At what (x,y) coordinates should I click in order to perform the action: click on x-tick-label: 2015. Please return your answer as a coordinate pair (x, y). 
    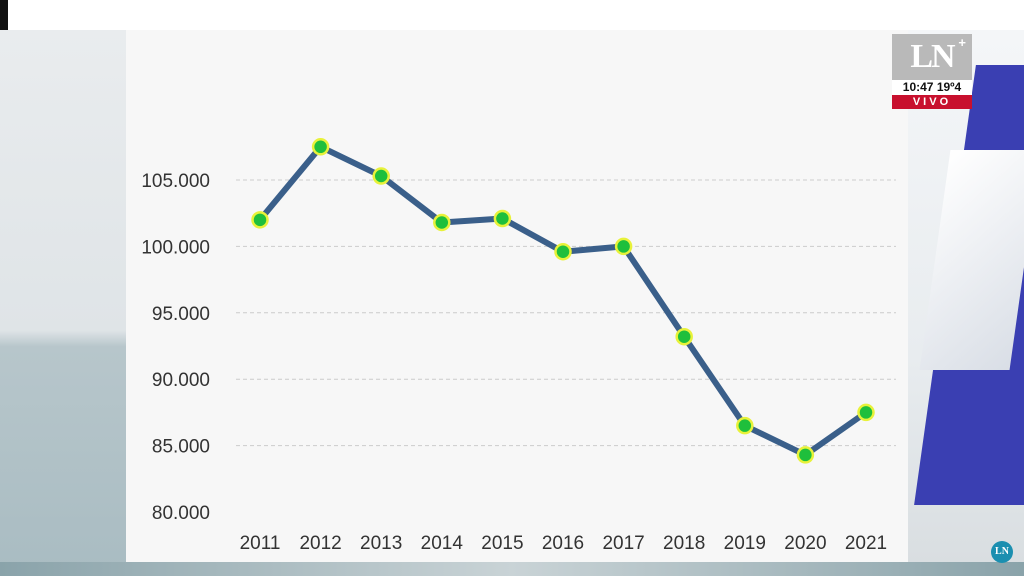
    Looking at the image, I should click on (502, 543).